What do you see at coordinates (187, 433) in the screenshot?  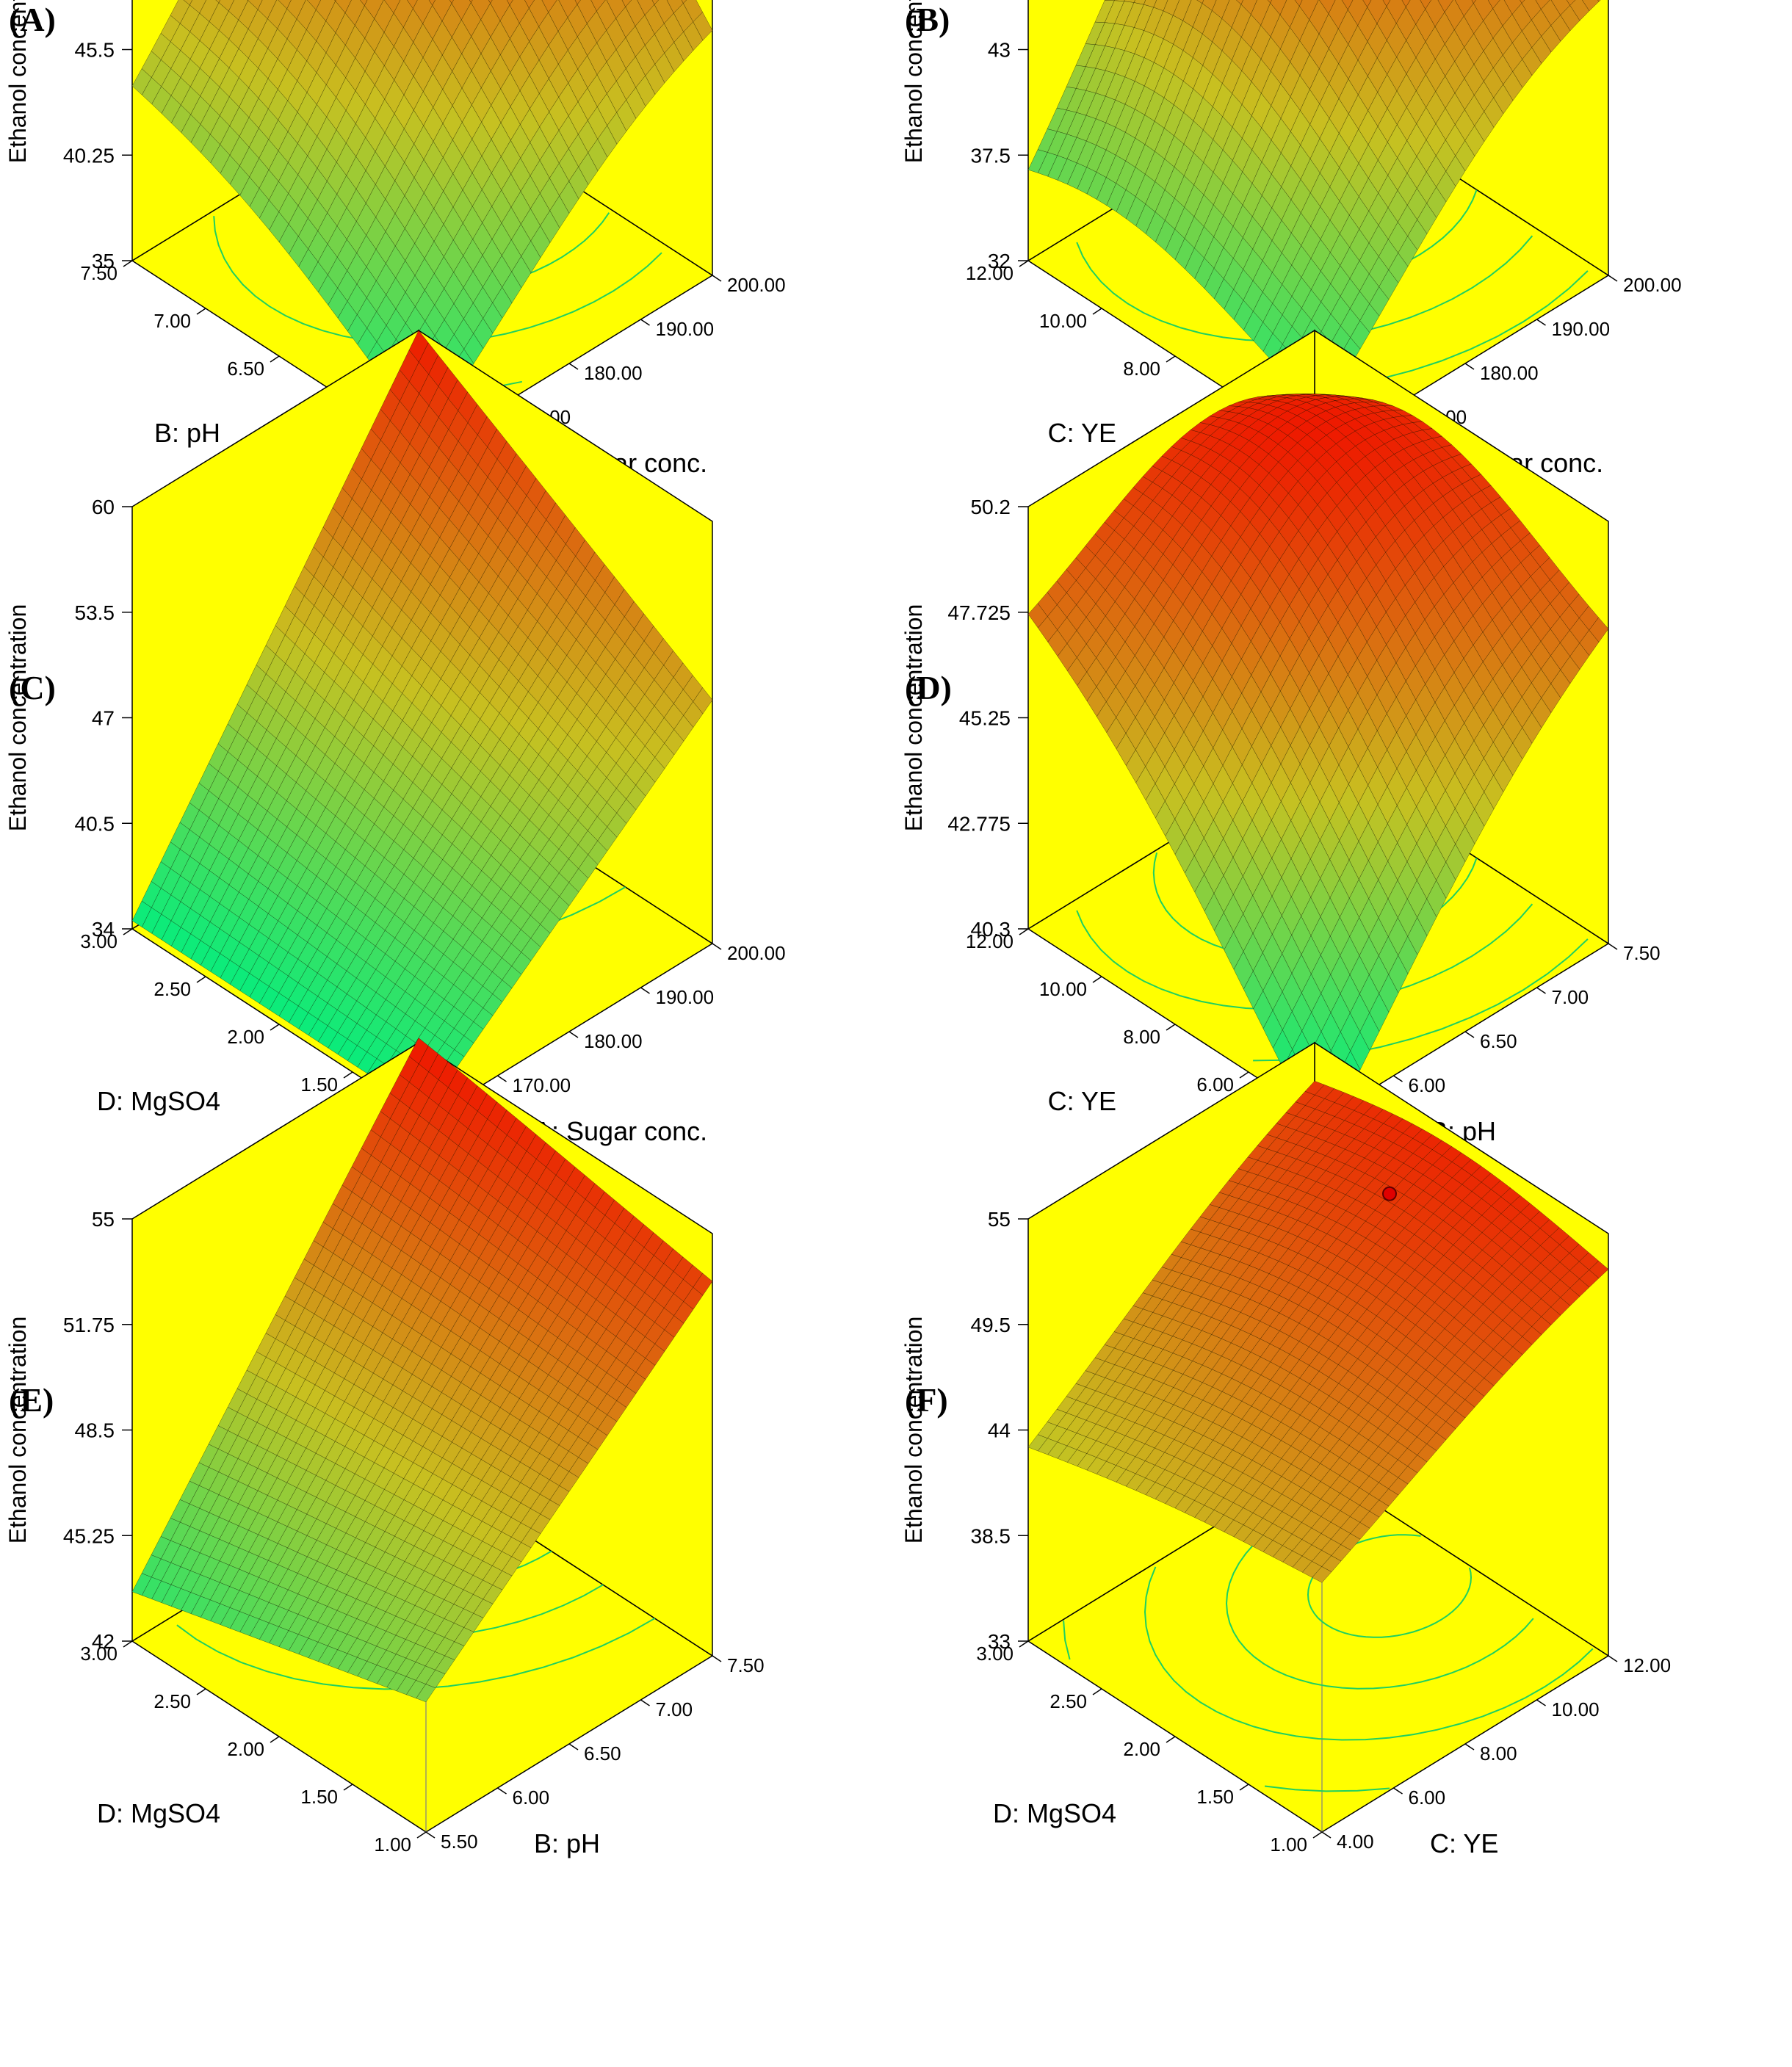 I see `y-axis-label: B: pH` at bounding box center [187, 433].